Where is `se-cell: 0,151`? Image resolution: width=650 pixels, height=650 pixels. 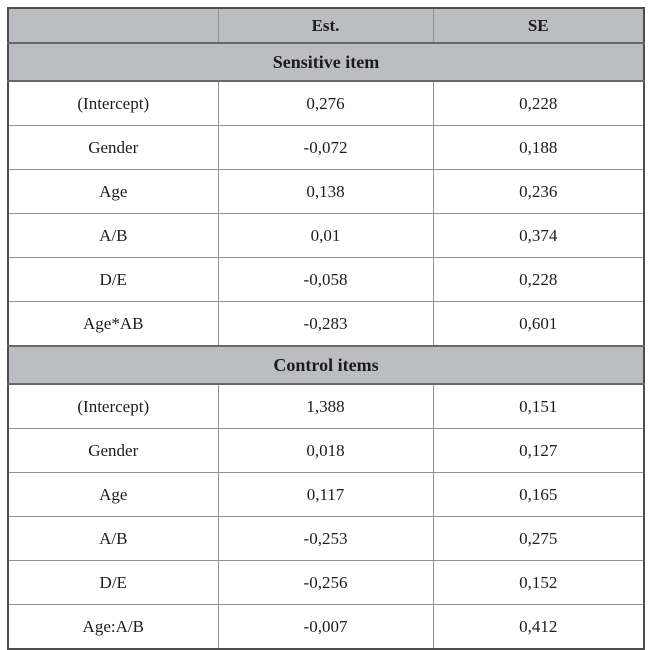 se-cell: 0,151 is located at coordinates (538, 406).